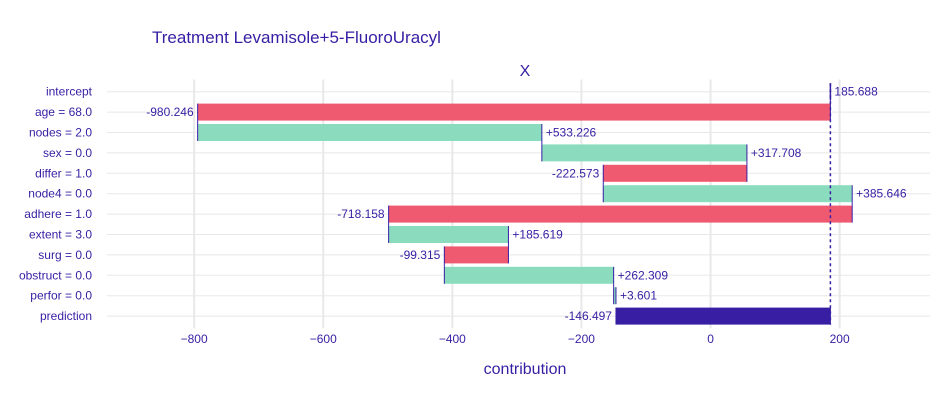 Image resolution: width=934 pixels, height=406 pixels. Describe the element at coordinates (63, 112) in the screenshot. I see `y-tick-label: age = 68.0` at that location.